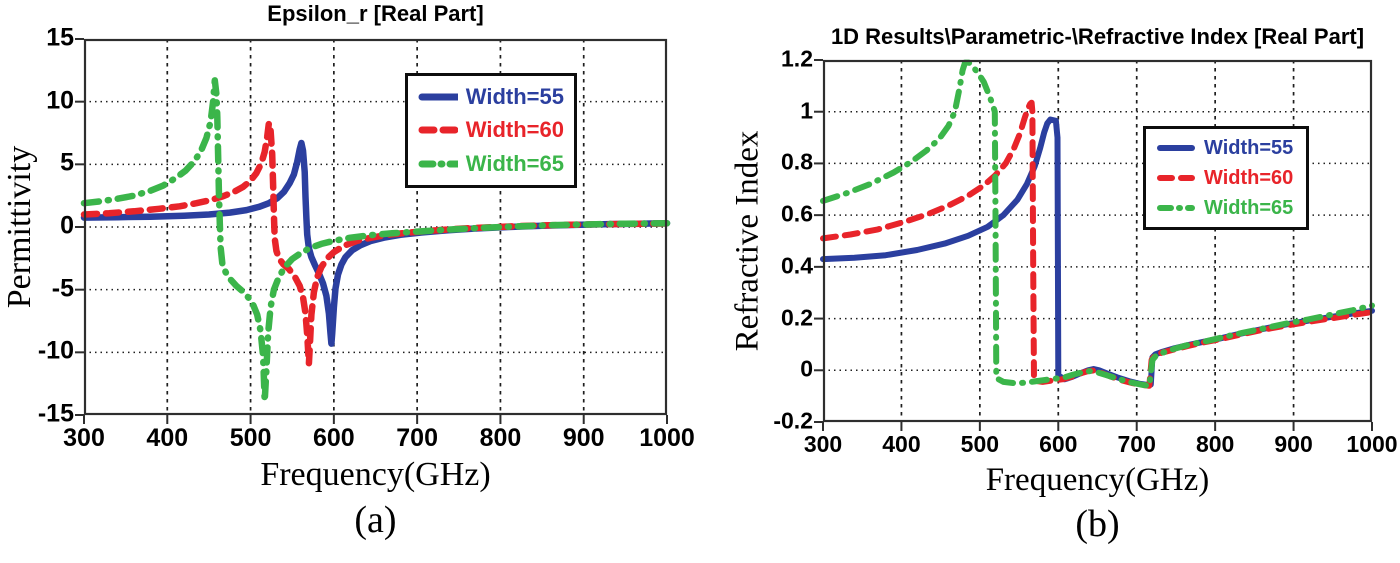 The width and height of the screenshot is (1400, 563). I want to click on chart-a-legend: Width=55 Width=60 Width=65, so click(491, 130).